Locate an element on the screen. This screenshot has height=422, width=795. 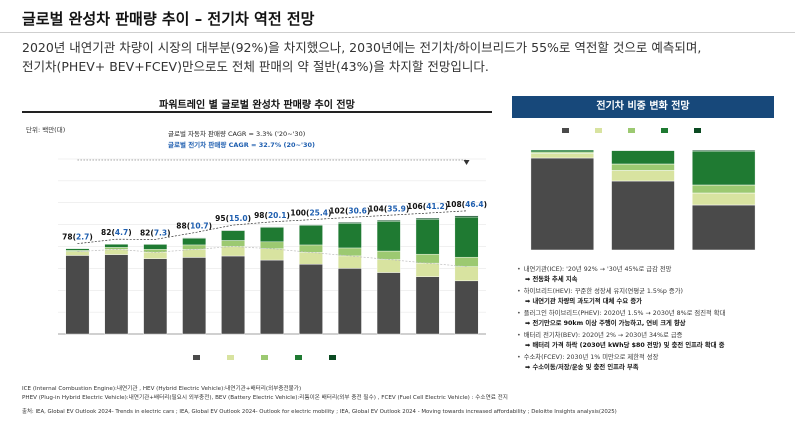
ev-total-value: 46.4 is located at coordinates (474, 204).